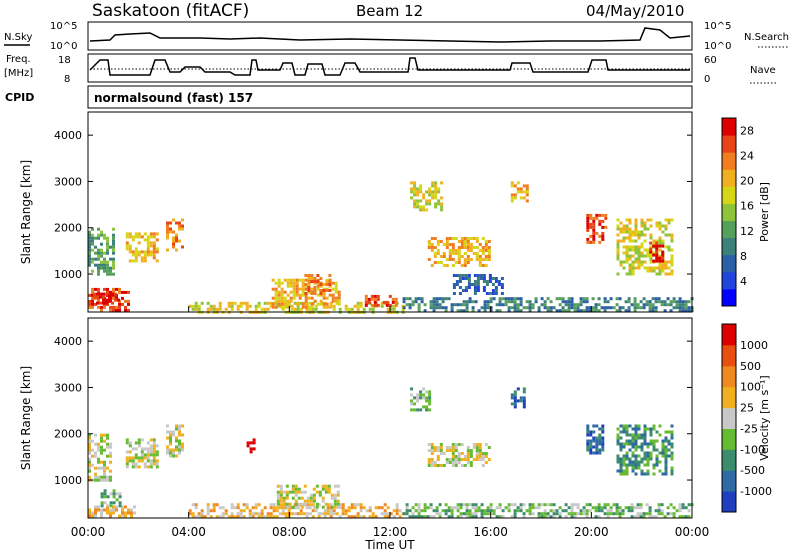  What do you see at coordinates (747, 231) in the screenshot?
I see `colorbar-tick-label: 12` at bounding box center [747, 231].